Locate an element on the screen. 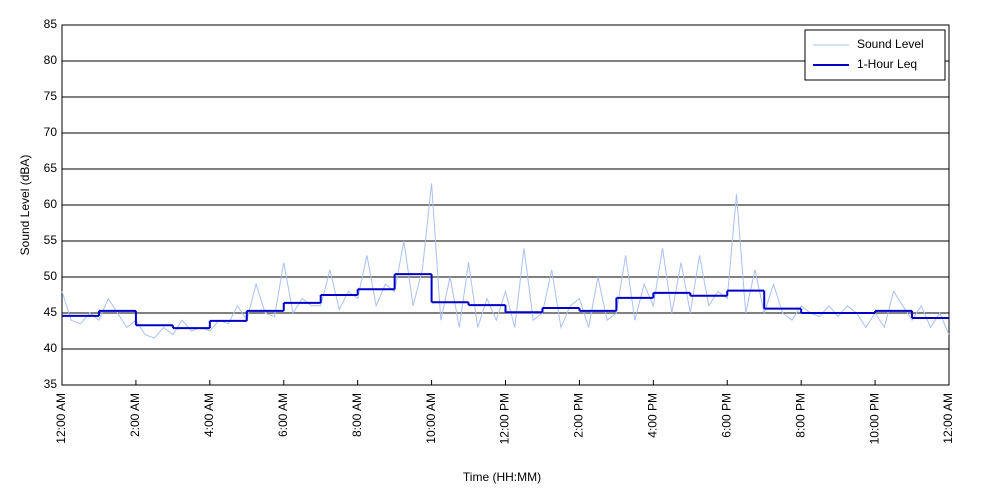 The height and width of the screenshot is (500, 1000). y-tick-label: 60 is located at coordinates (51, 204).